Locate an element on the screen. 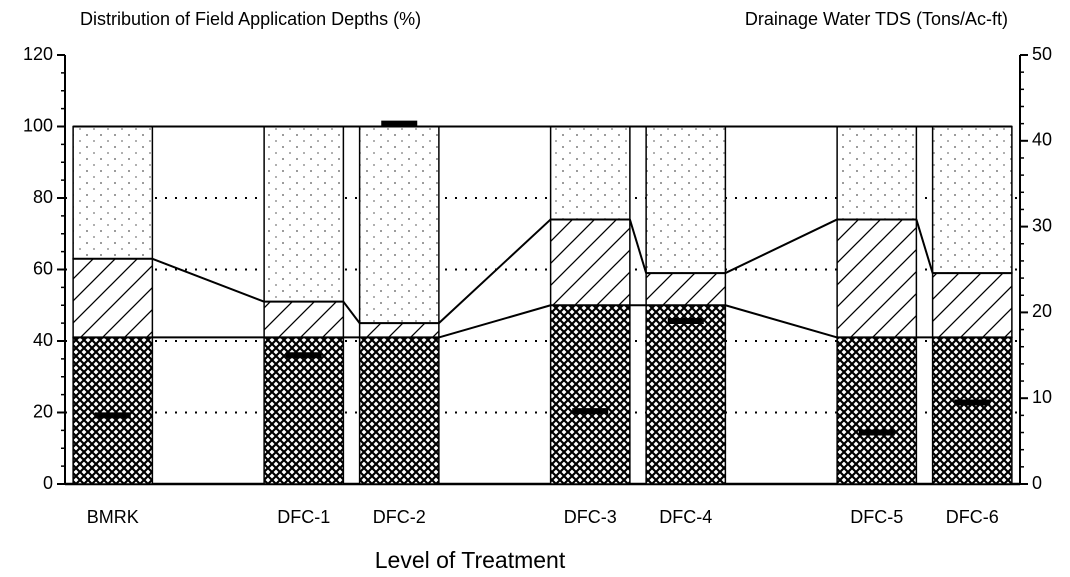 Image resolution: width=1070 pixels, height=577 pixels. y2-tick-label: 30 is located at coordinates (1042, 225).